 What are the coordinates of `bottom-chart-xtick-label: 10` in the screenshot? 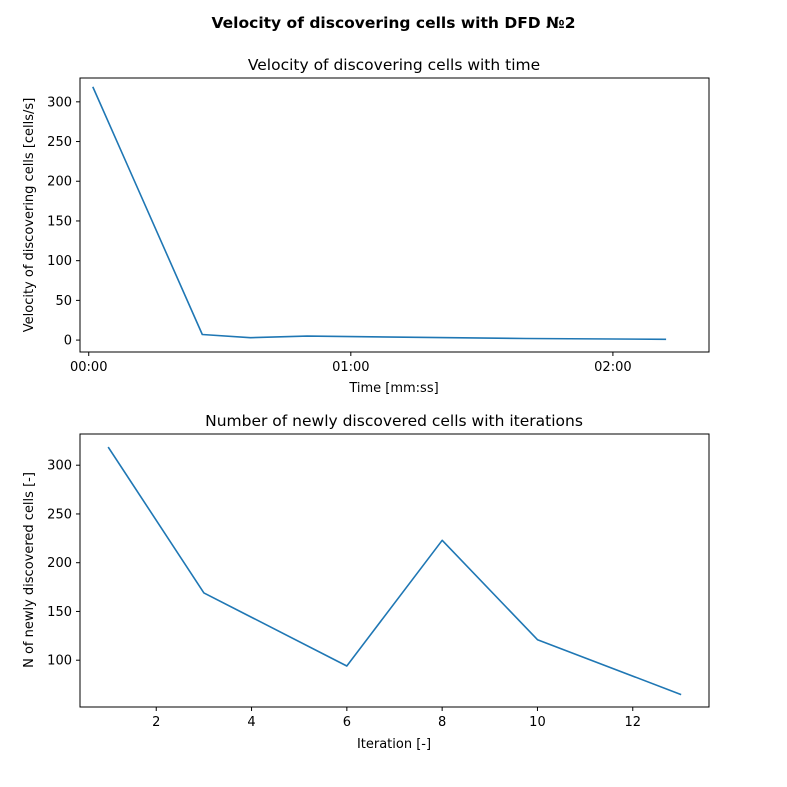 It's located at (537, 722).